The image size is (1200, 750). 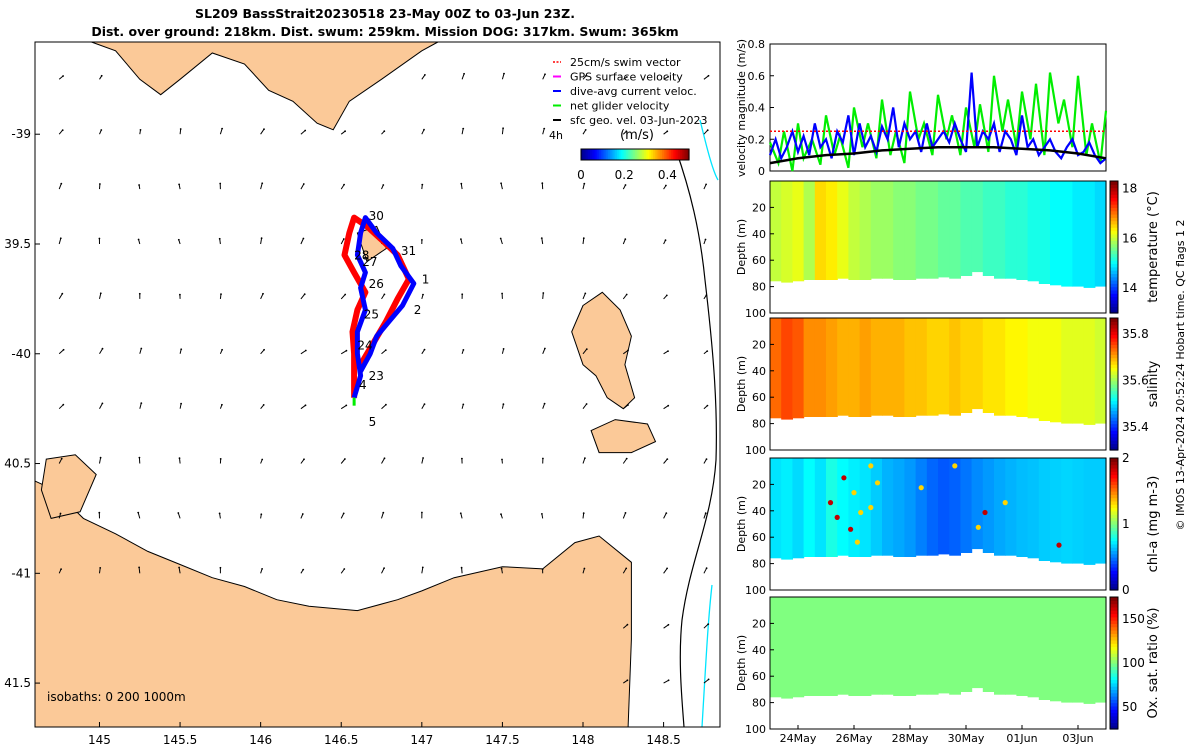 I want to click on day-label-28: 28, so click(x=361, y=255).